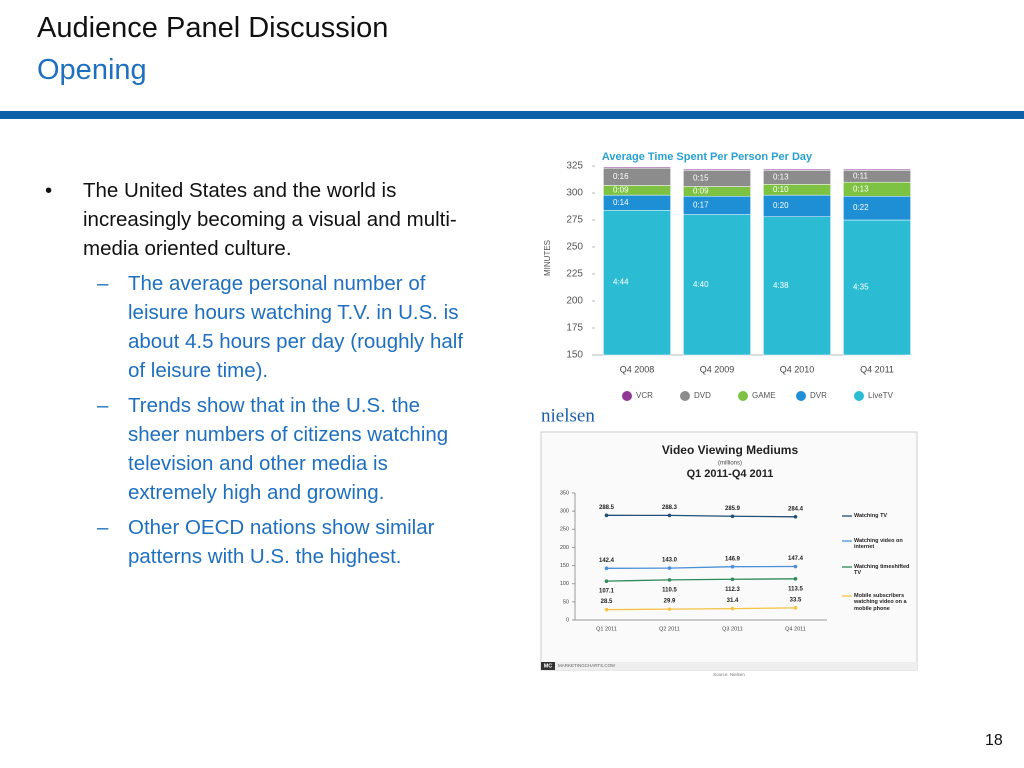  Describe the element at coordinates (702, 395) in the screenshot. I see `legend-label: DVD` at that location.